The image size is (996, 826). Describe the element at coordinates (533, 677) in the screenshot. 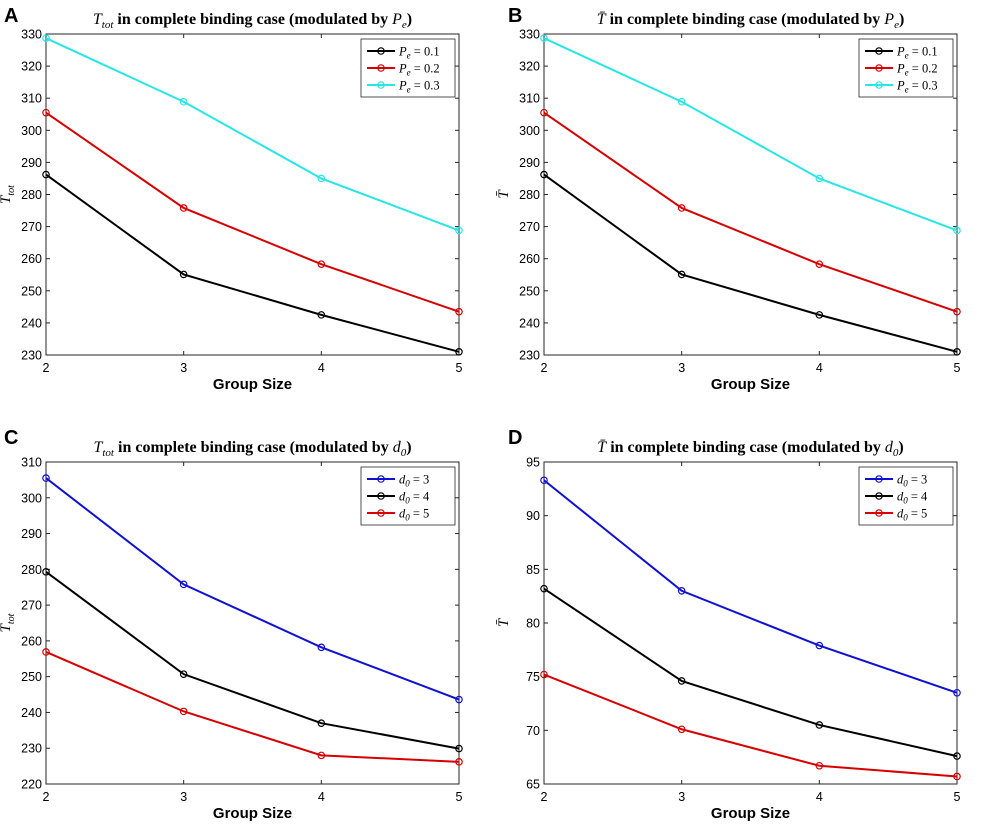

I see `y-tick-label: 75` at that location.